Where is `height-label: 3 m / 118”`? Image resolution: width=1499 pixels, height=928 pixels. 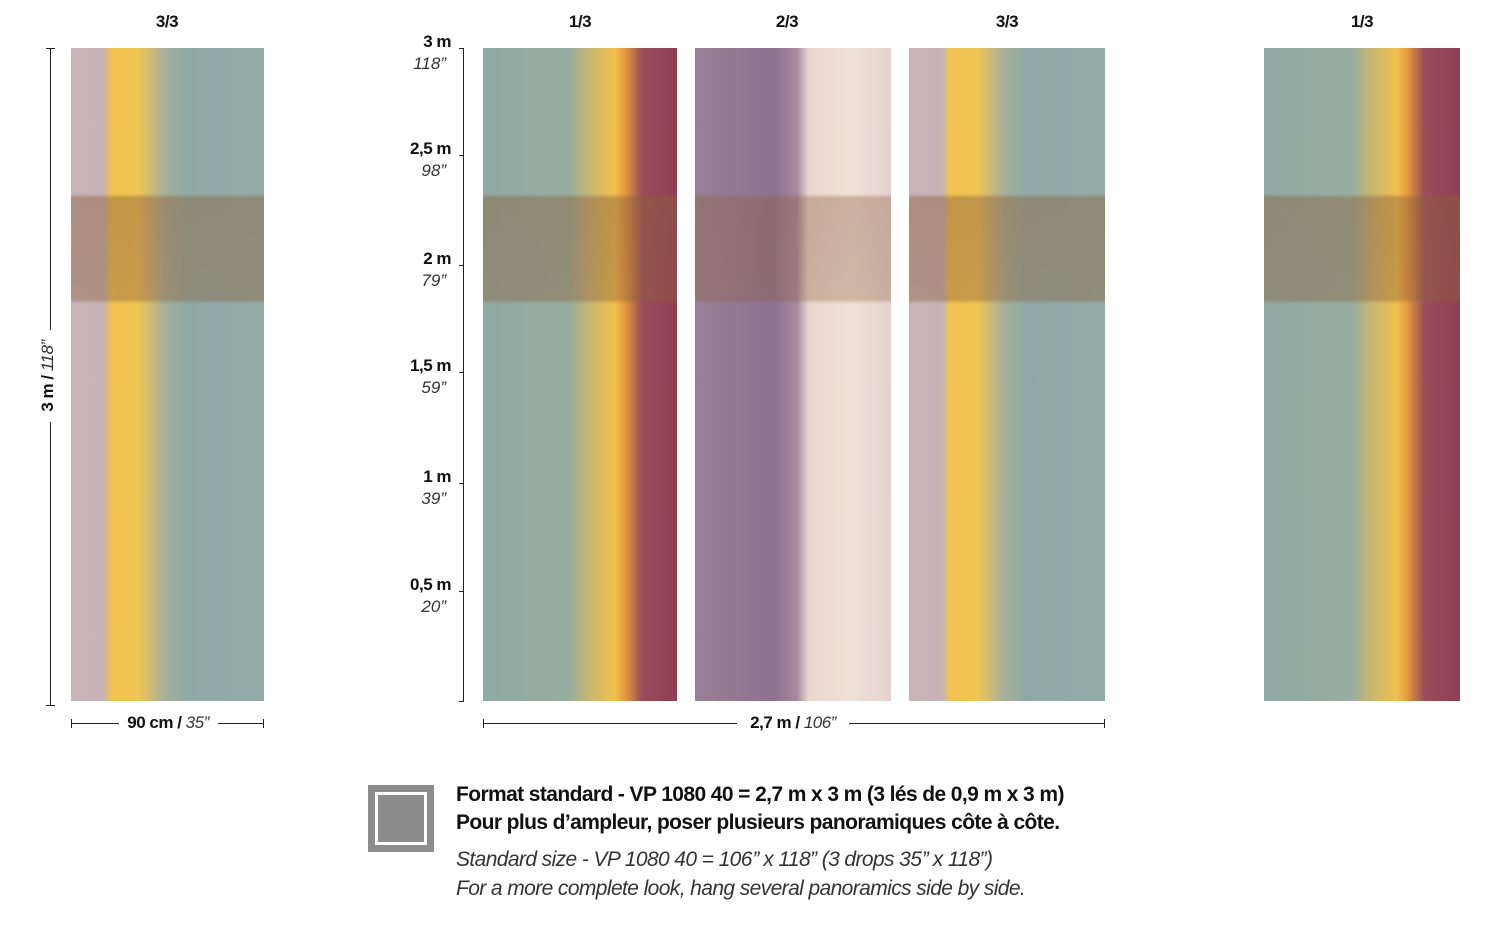
height-label: 3 m / 118” is located at coordinates (48, 375).